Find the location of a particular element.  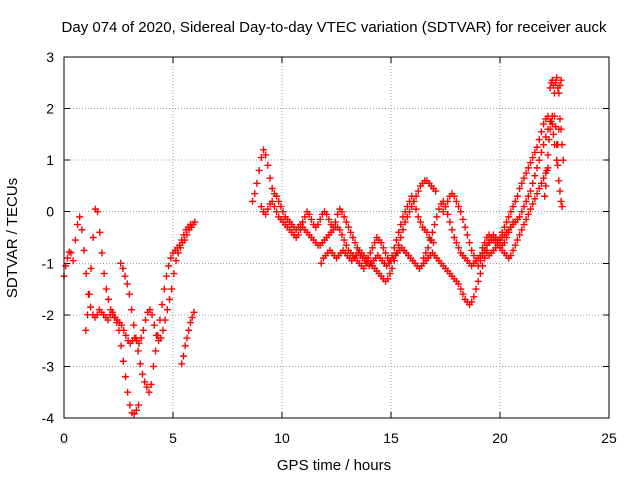

y-tick-label: 2 is located at coordinates (50, 109).